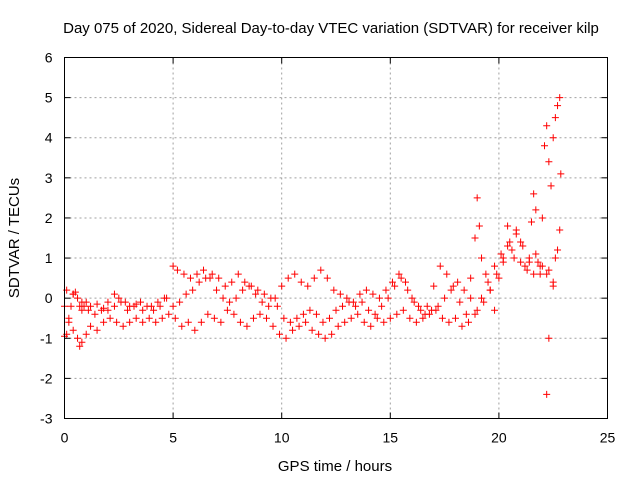 This screenshot has height=480, width=640. Describe the element at coordinates (335, 466) in the screenshot. I see `x-axis-label: GPS time / hours` at that location.